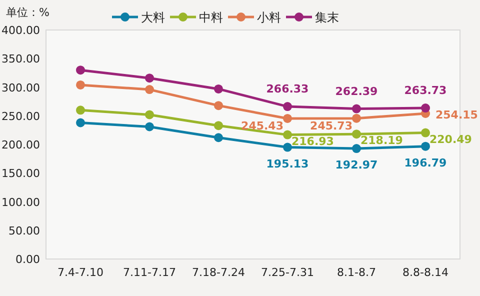  What do you see at coordinates (425, 91) in the screenshot?
I see `data-label: 263.73` at bounding box center [425, 91].